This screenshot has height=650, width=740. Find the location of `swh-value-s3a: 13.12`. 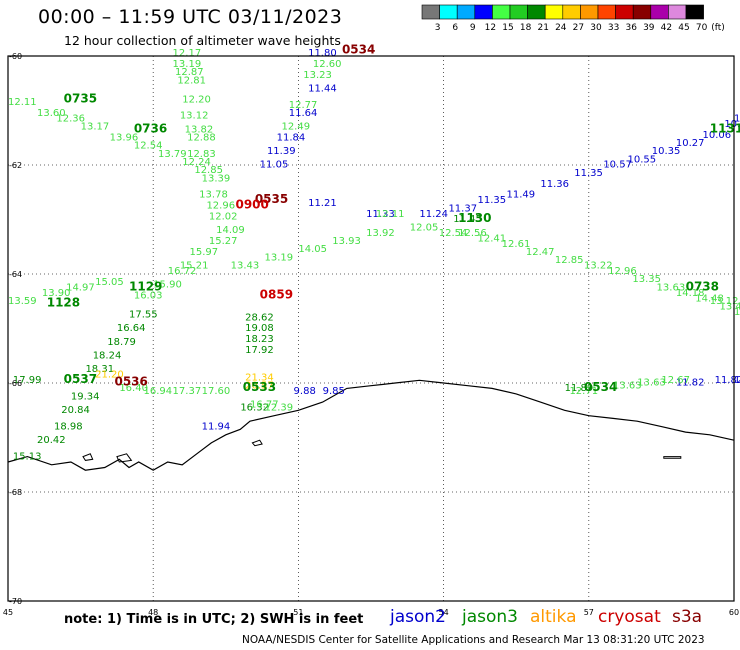

swh-value-s3a: 13.12 is located at coordinates (194, 116).